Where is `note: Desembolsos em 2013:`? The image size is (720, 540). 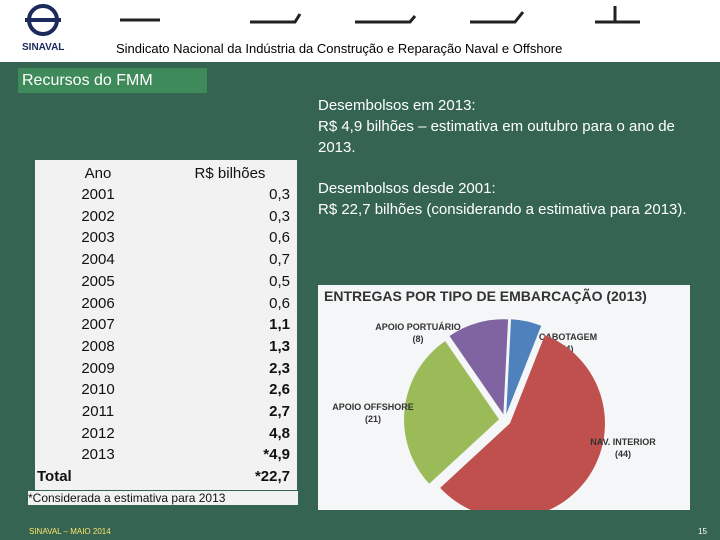
note: Desembolsos em 2013: is located at coordinates (397, 105).